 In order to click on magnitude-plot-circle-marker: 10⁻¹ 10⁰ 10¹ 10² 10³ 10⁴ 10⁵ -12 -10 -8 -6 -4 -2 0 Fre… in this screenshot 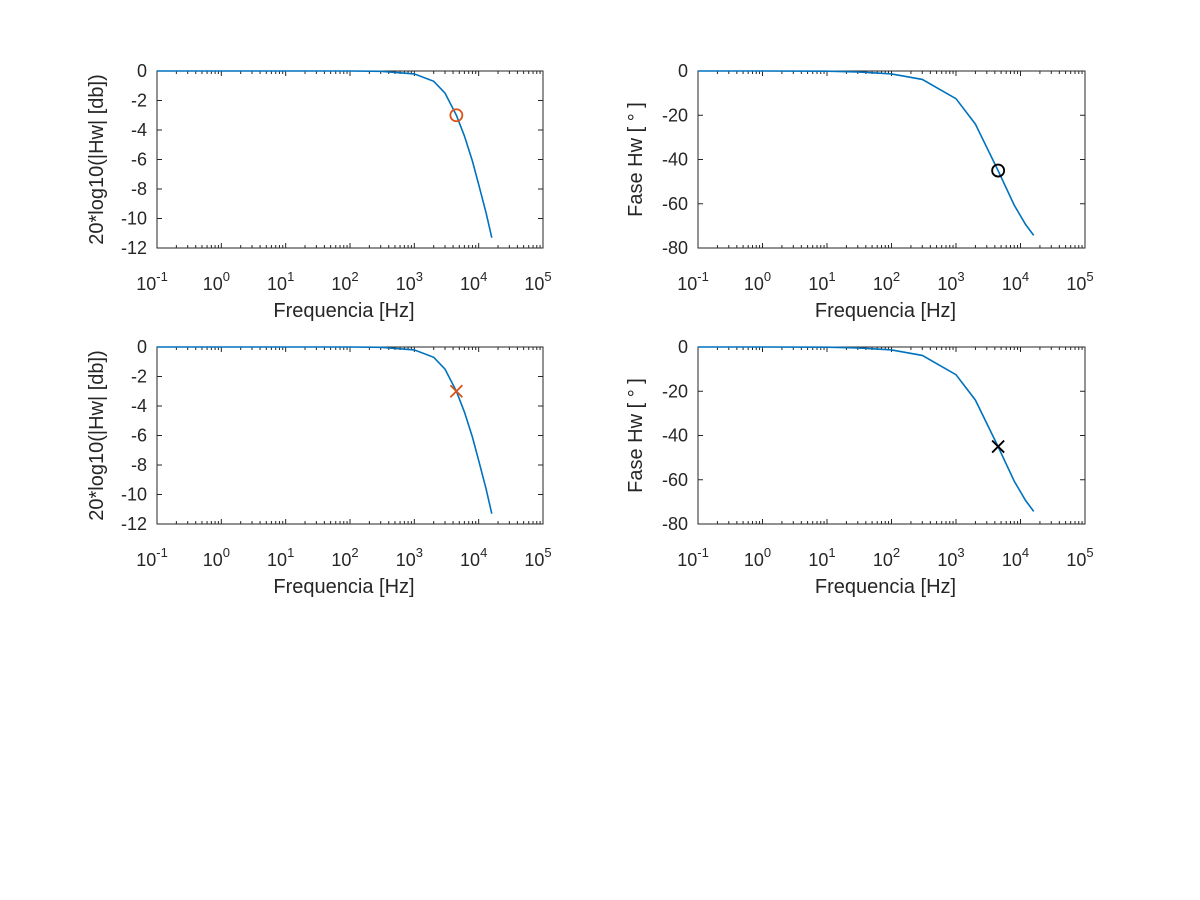, I will do `click(319, 191)`.